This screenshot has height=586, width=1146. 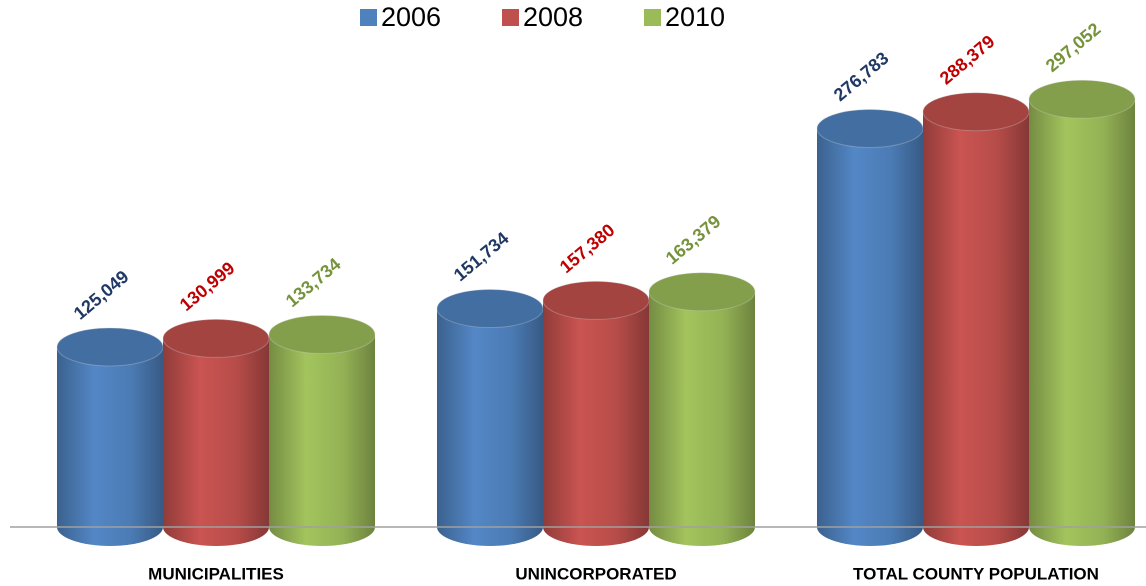 I want to click on data-label: 133,734, so click(x=313, y=282).